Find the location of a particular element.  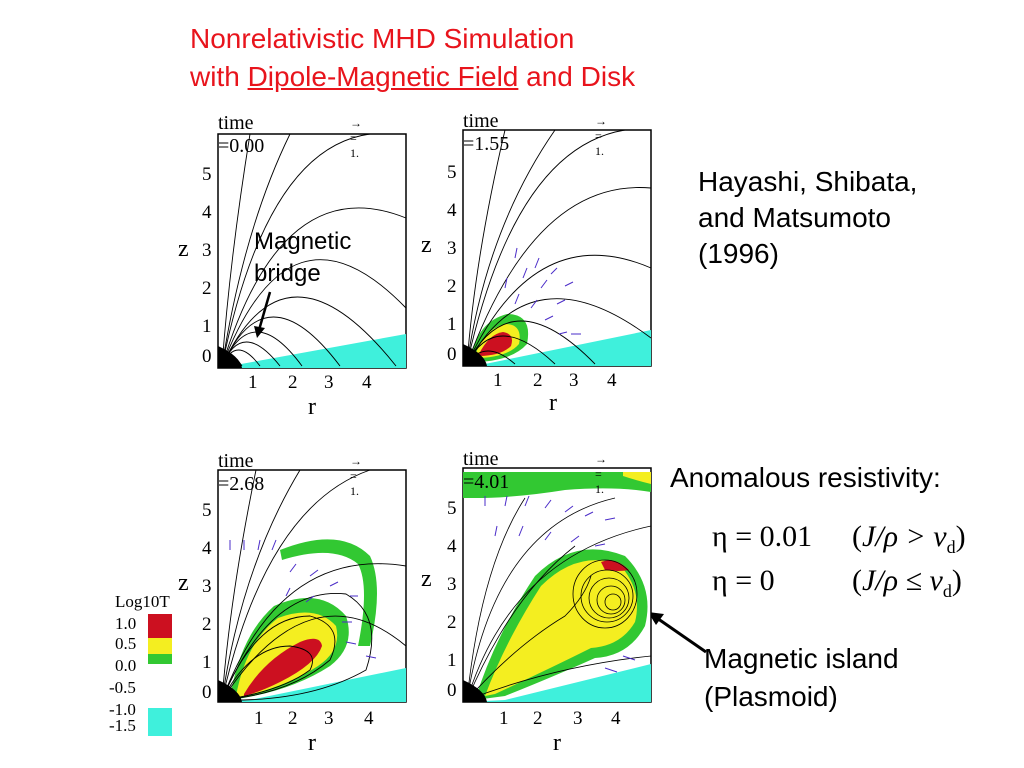

title-line-1: Nonrelativistic MHD Simulation is located at coordinates (382, 38).